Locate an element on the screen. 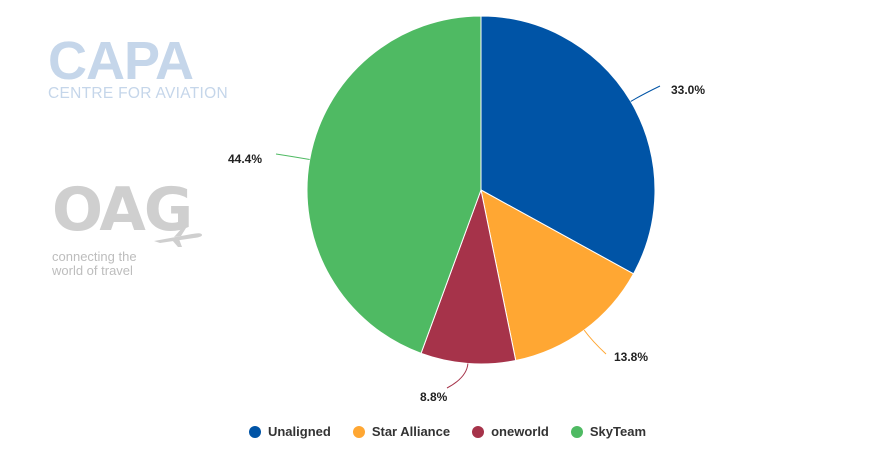 The height and width of the screenshot is (456, 895). chart-legend: Unaligned Star Alliance oneworld SkyTeam is located at coordinates (447, 431).